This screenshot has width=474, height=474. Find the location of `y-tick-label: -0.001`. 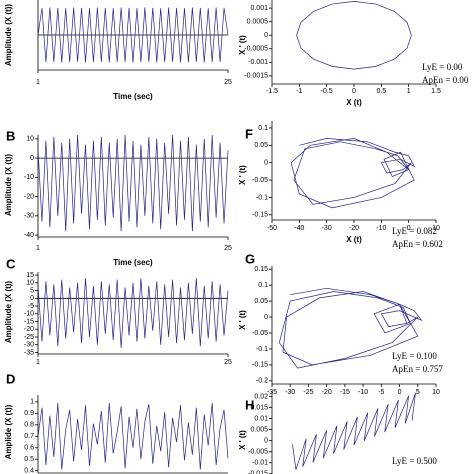

y-tick-label: -0.001 is located at coordinates (258, 62).